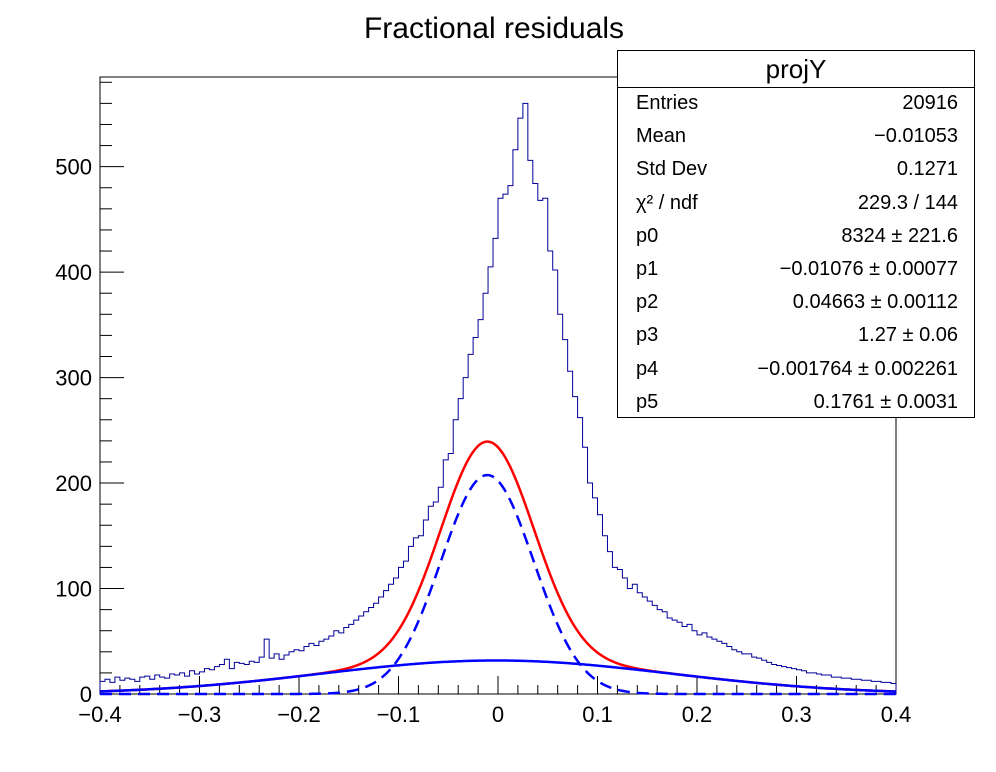  I want to click on y-tick-label: 400, so click(73, 272).